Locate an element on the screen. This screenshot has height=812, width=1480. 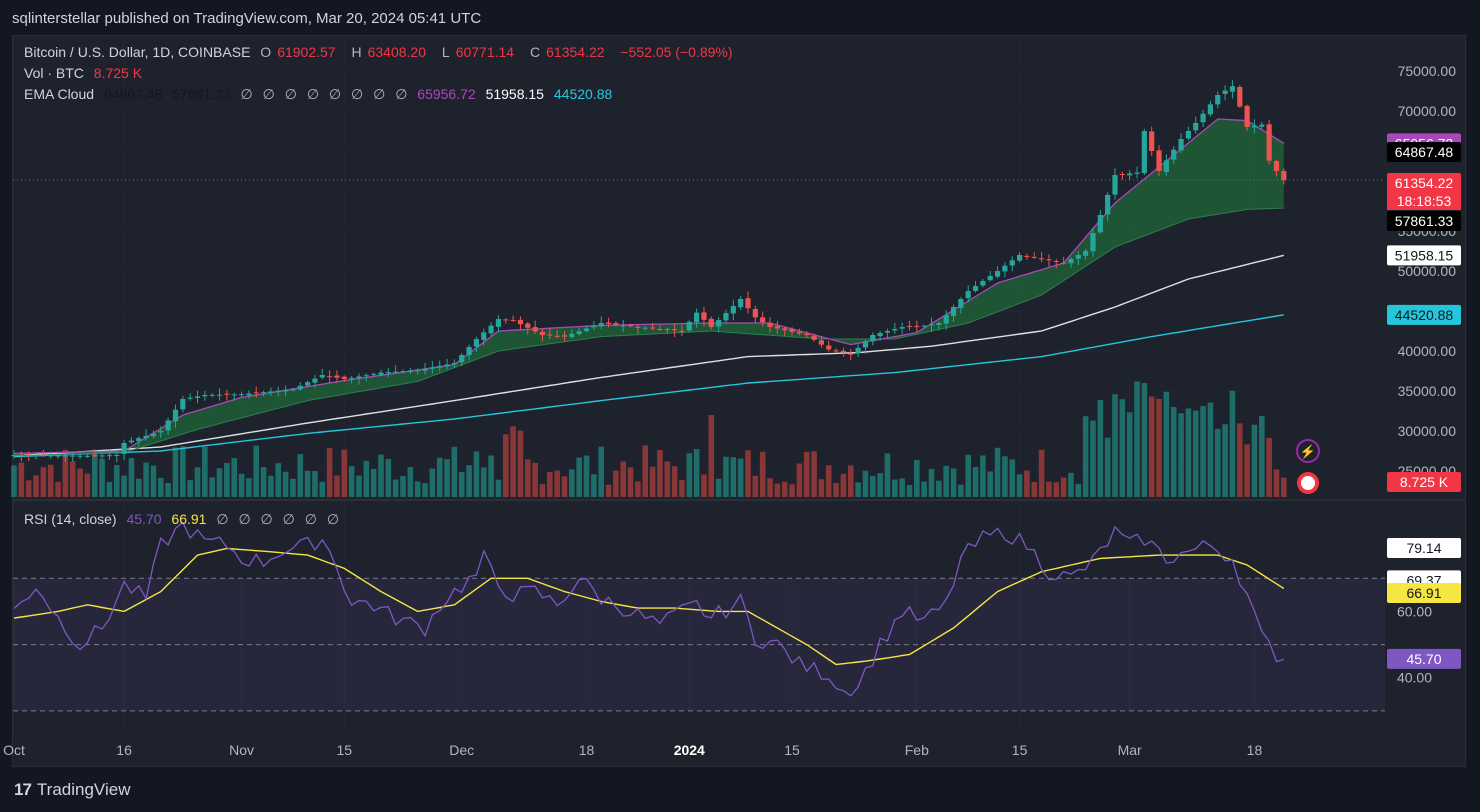
price-tag-bg is located at coordinates (1424, 221).